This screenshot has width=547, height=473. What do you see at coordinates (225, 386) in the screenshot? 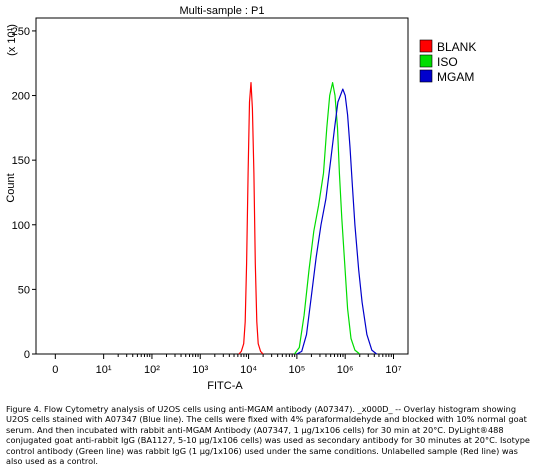
I see `x-axis-label: FITC-A` at bounding box center [225, 386].